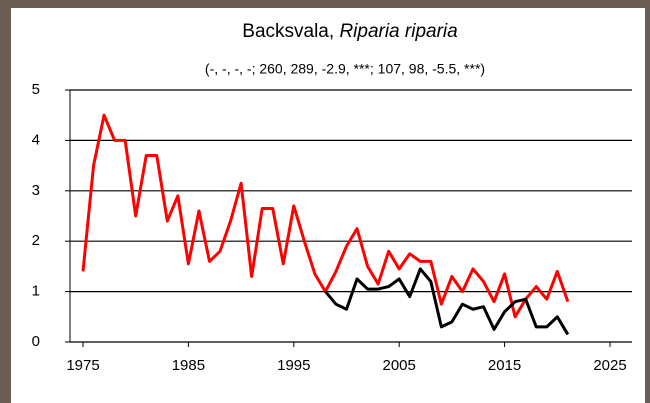 The image size is (650, 403). What do you see at coordinates (288, 31) in the screenshot?
I see `title-text: Backsvala,` at bounding box center [288, 31].